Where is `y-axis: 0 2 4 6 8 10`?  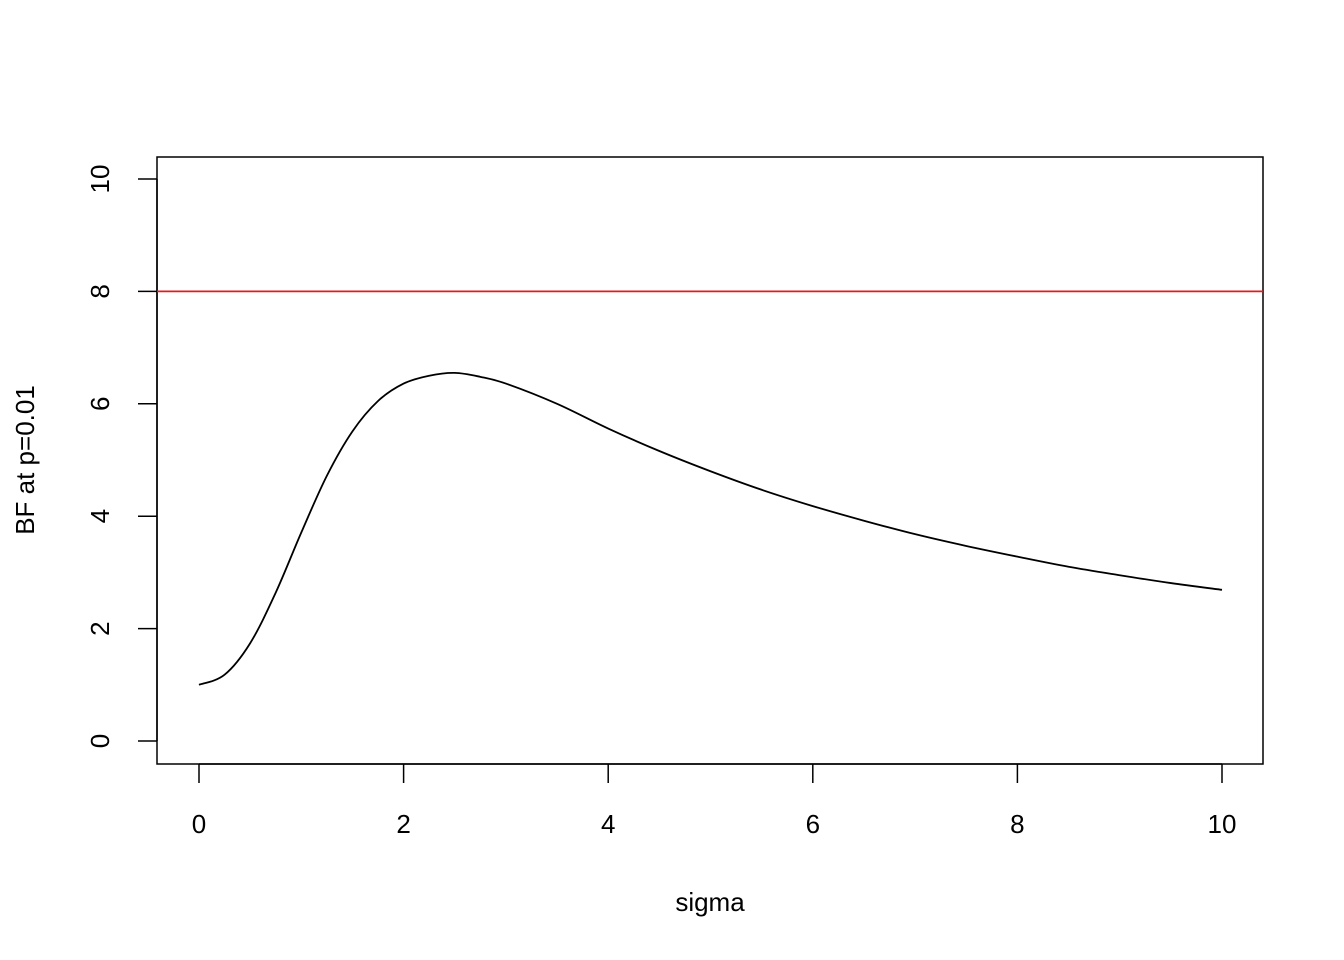 y-axis: 0 2 4 6 8 10 is located at coordinates (121, 456).